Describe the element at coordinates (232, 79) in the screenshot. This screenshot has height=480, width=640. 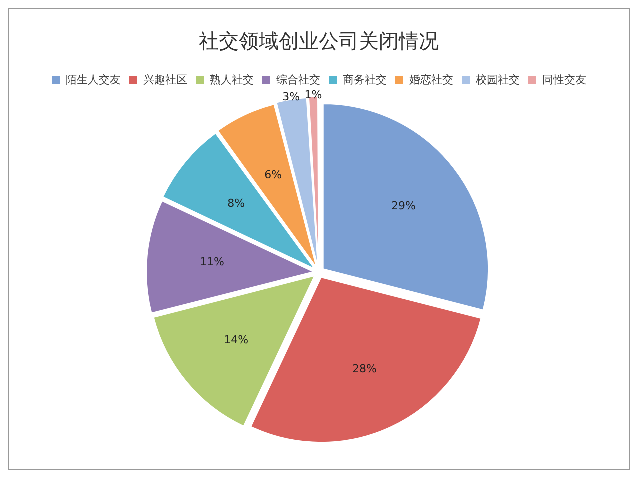
I see `legend-label: 熟人社交` at that location.